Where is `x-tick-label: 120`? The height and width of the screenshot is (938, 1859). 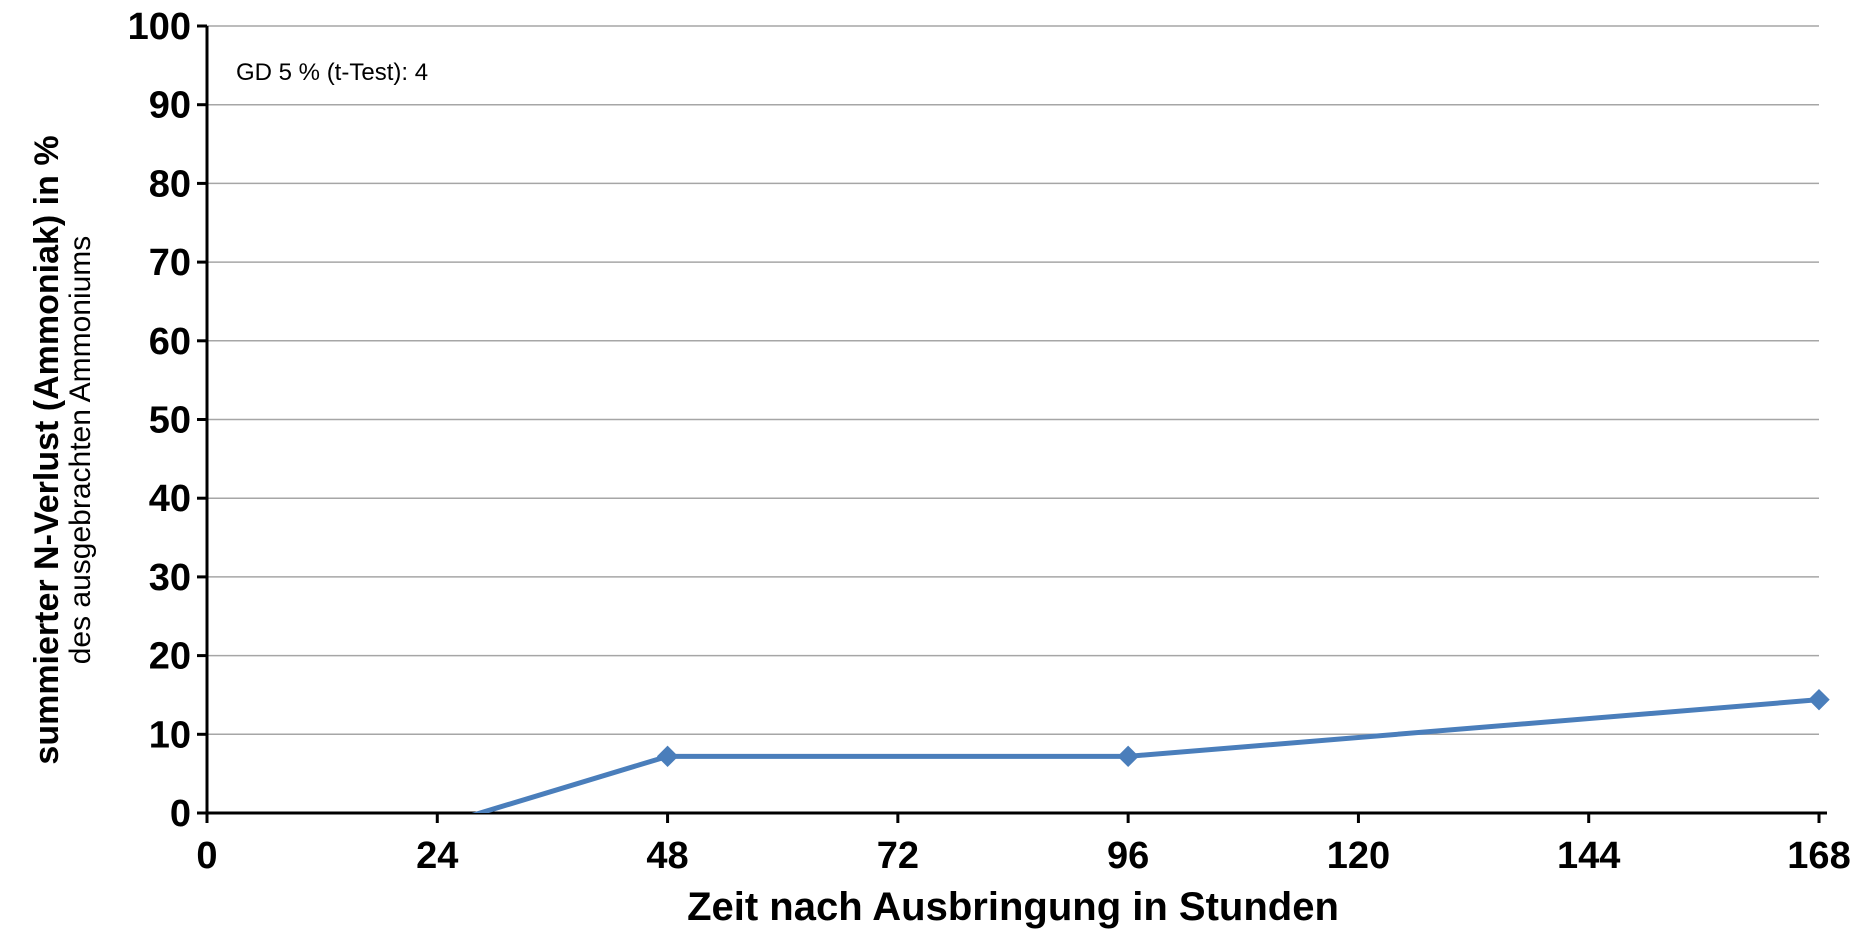
x-tick-label: 120 is located at coordinates (1358, 856).